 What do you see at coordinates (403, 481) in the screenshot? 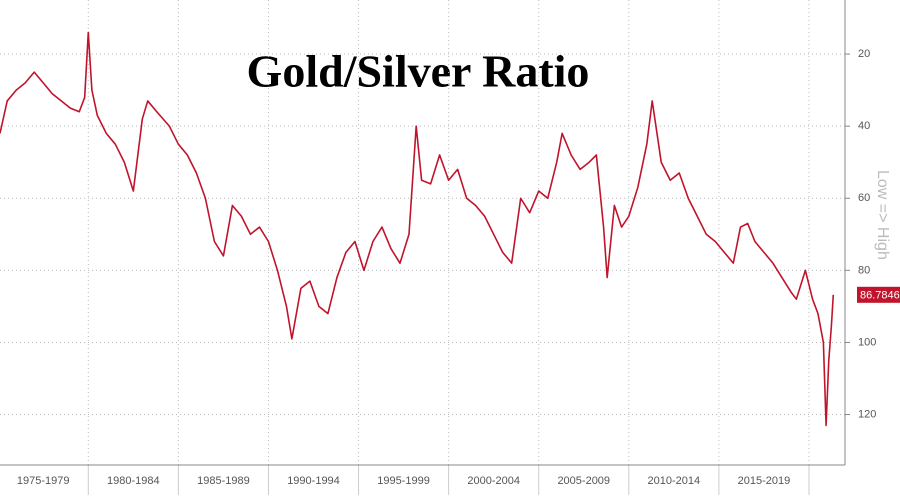
I see `x-tick-label: 1995-1999` at bounding box center [403, 481].